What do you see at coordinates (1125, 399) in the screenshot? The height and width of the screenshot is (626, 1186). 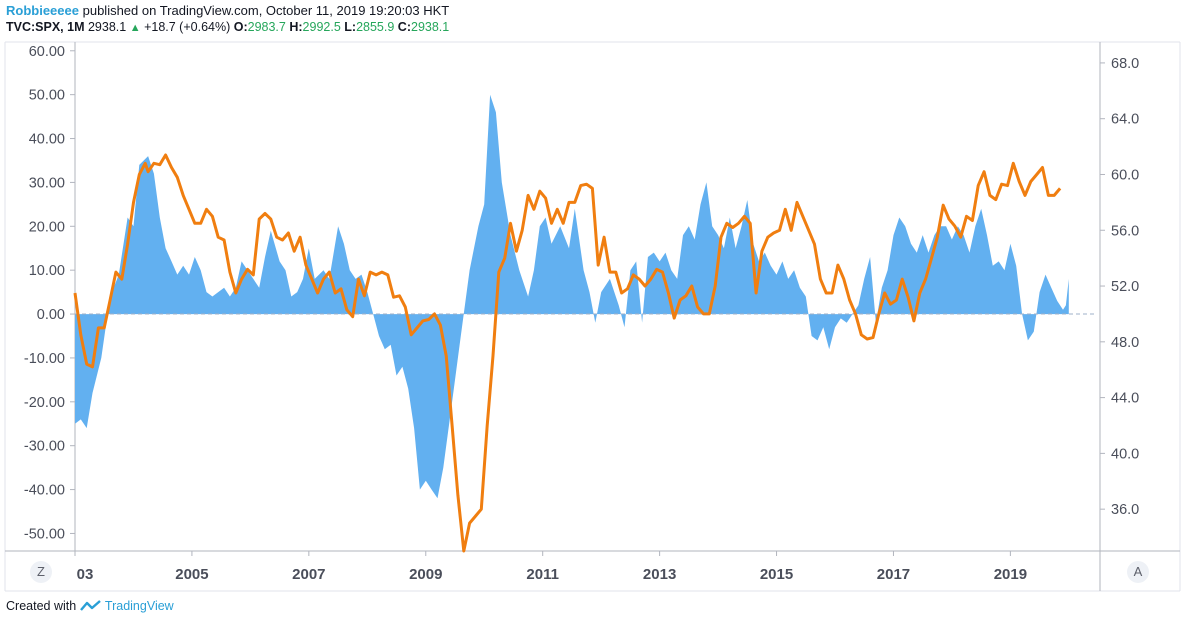 I see `right-tick-label: 44.0` at bounding box center [1125, 399].